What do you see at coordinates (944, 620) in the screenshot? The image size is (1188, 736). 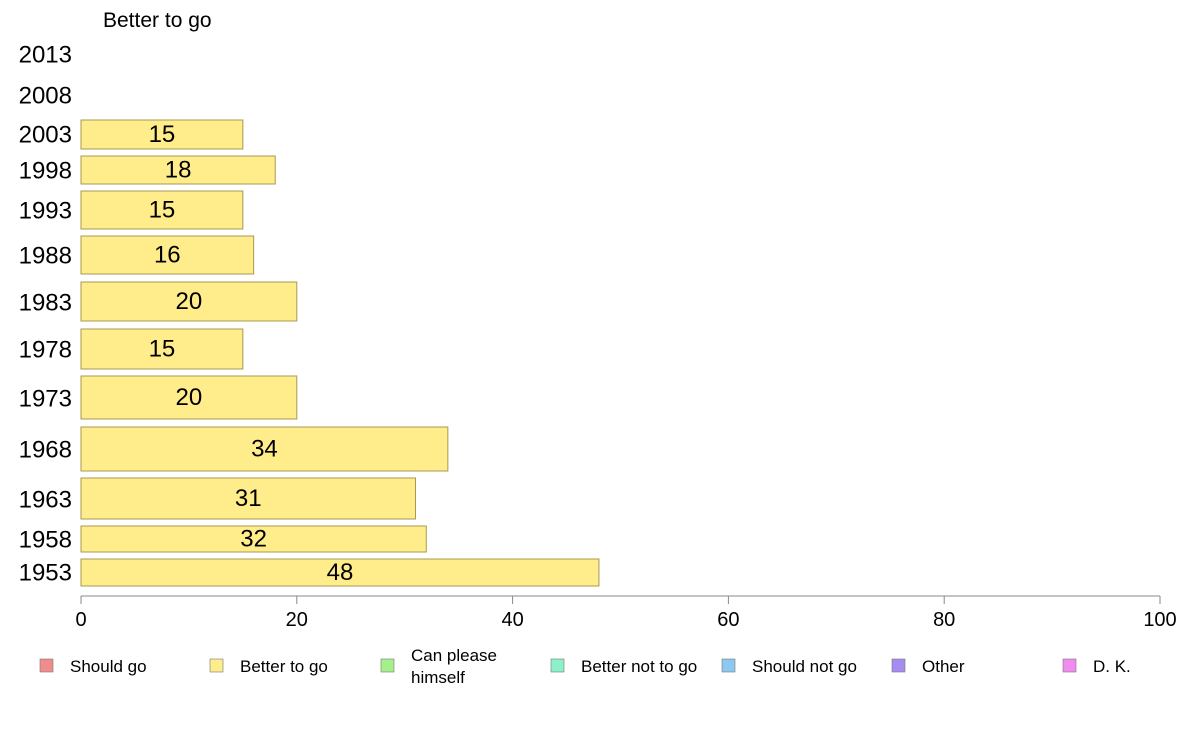 I see `x-tick-label: 80` at bounding box center [944, 620].